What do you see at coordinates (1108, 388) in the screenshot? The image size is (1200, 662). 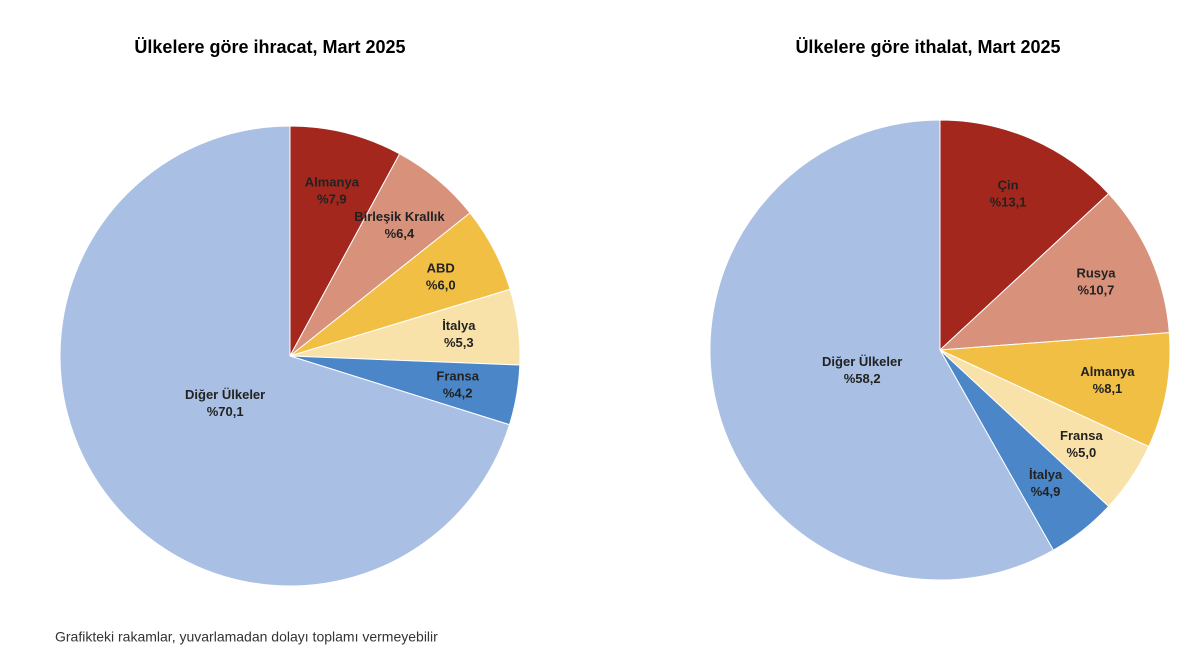 I see `slice-value: %8,1` at bounding box center [1108, 388].